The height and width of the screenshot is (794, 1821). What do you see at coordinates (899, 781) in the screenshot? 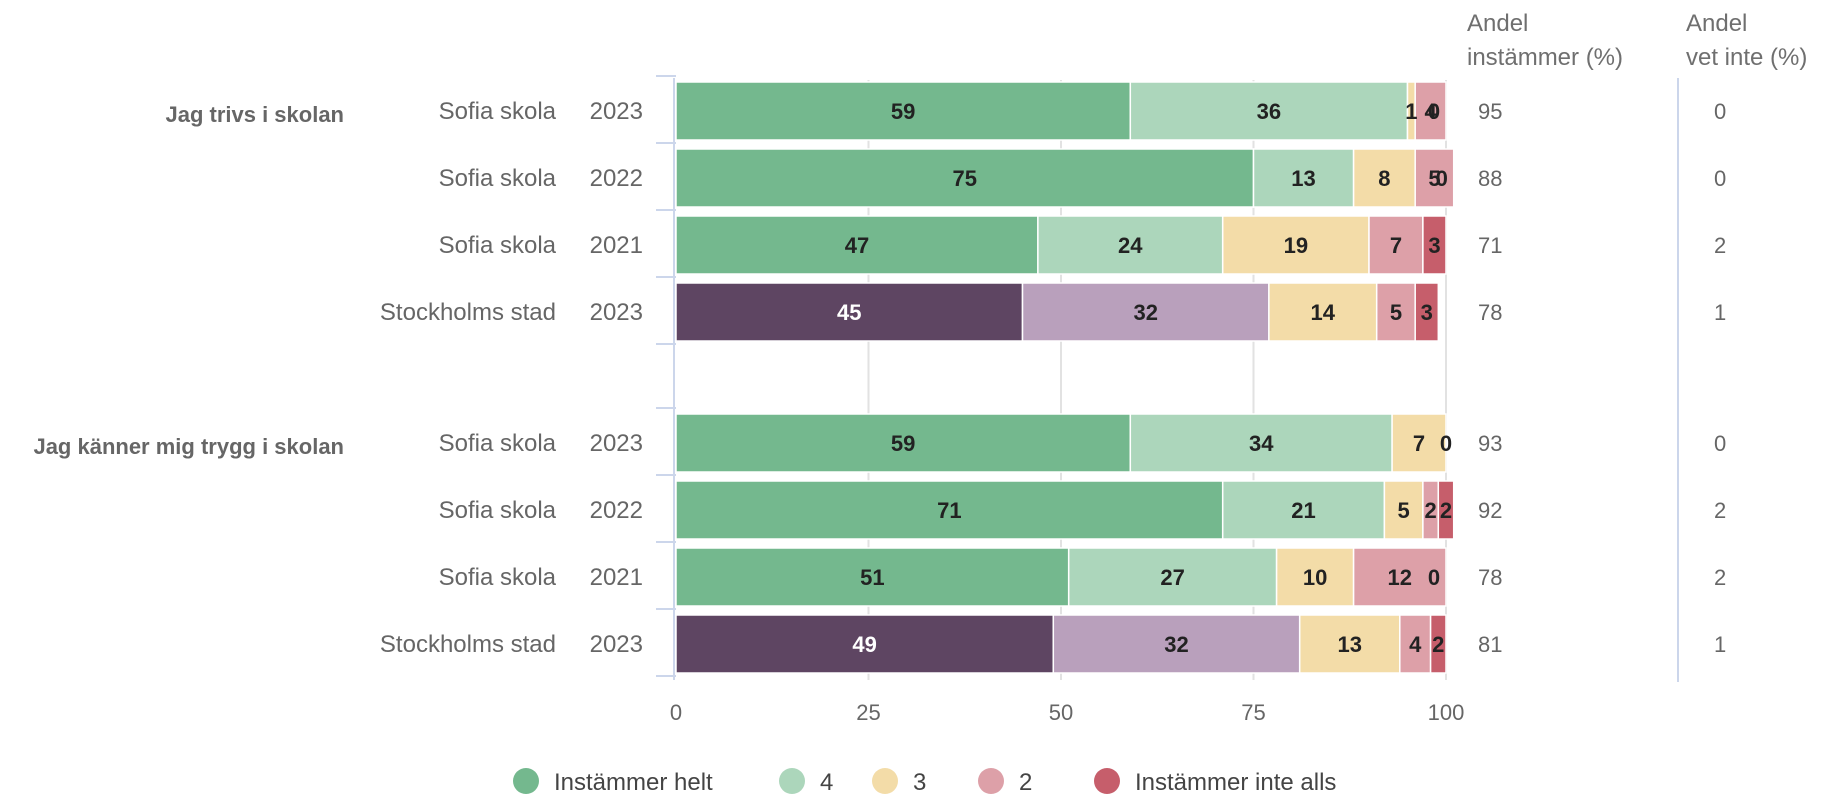
I see `legend-item: 3` at bounding box center [899, 781].